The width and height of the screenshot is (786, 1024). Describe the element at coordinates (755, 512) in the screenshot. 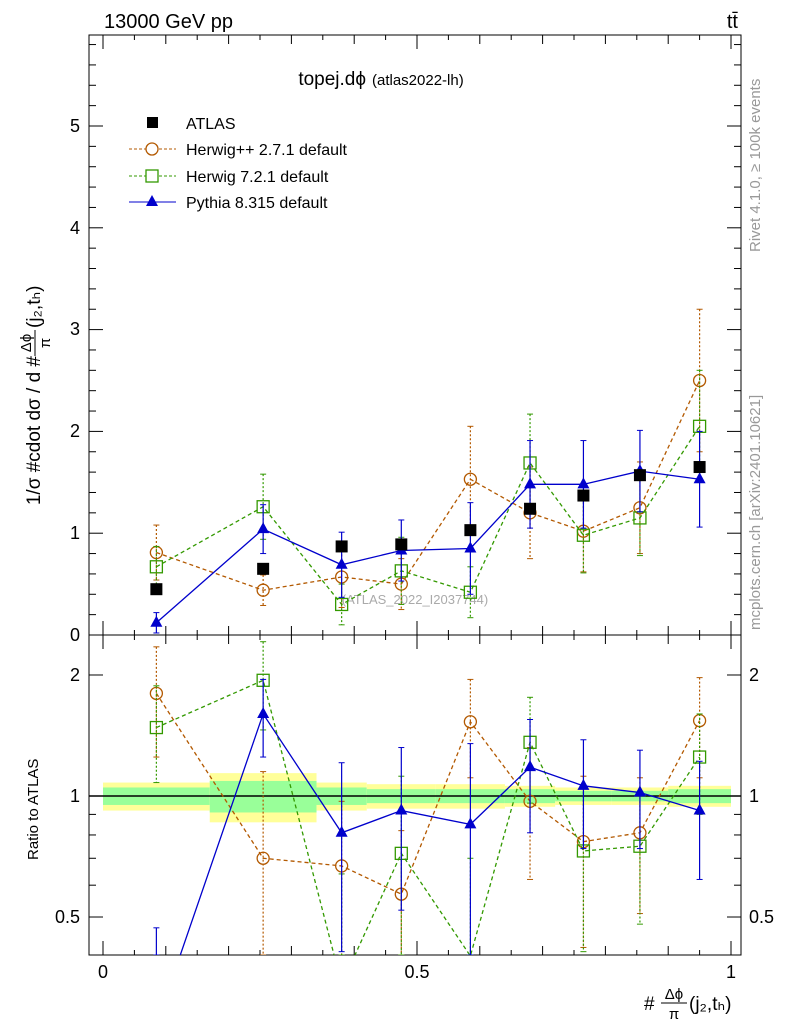

I see `mcplots-label: mcplots.cern.ch [arXiv:2401.10621]` at that location.